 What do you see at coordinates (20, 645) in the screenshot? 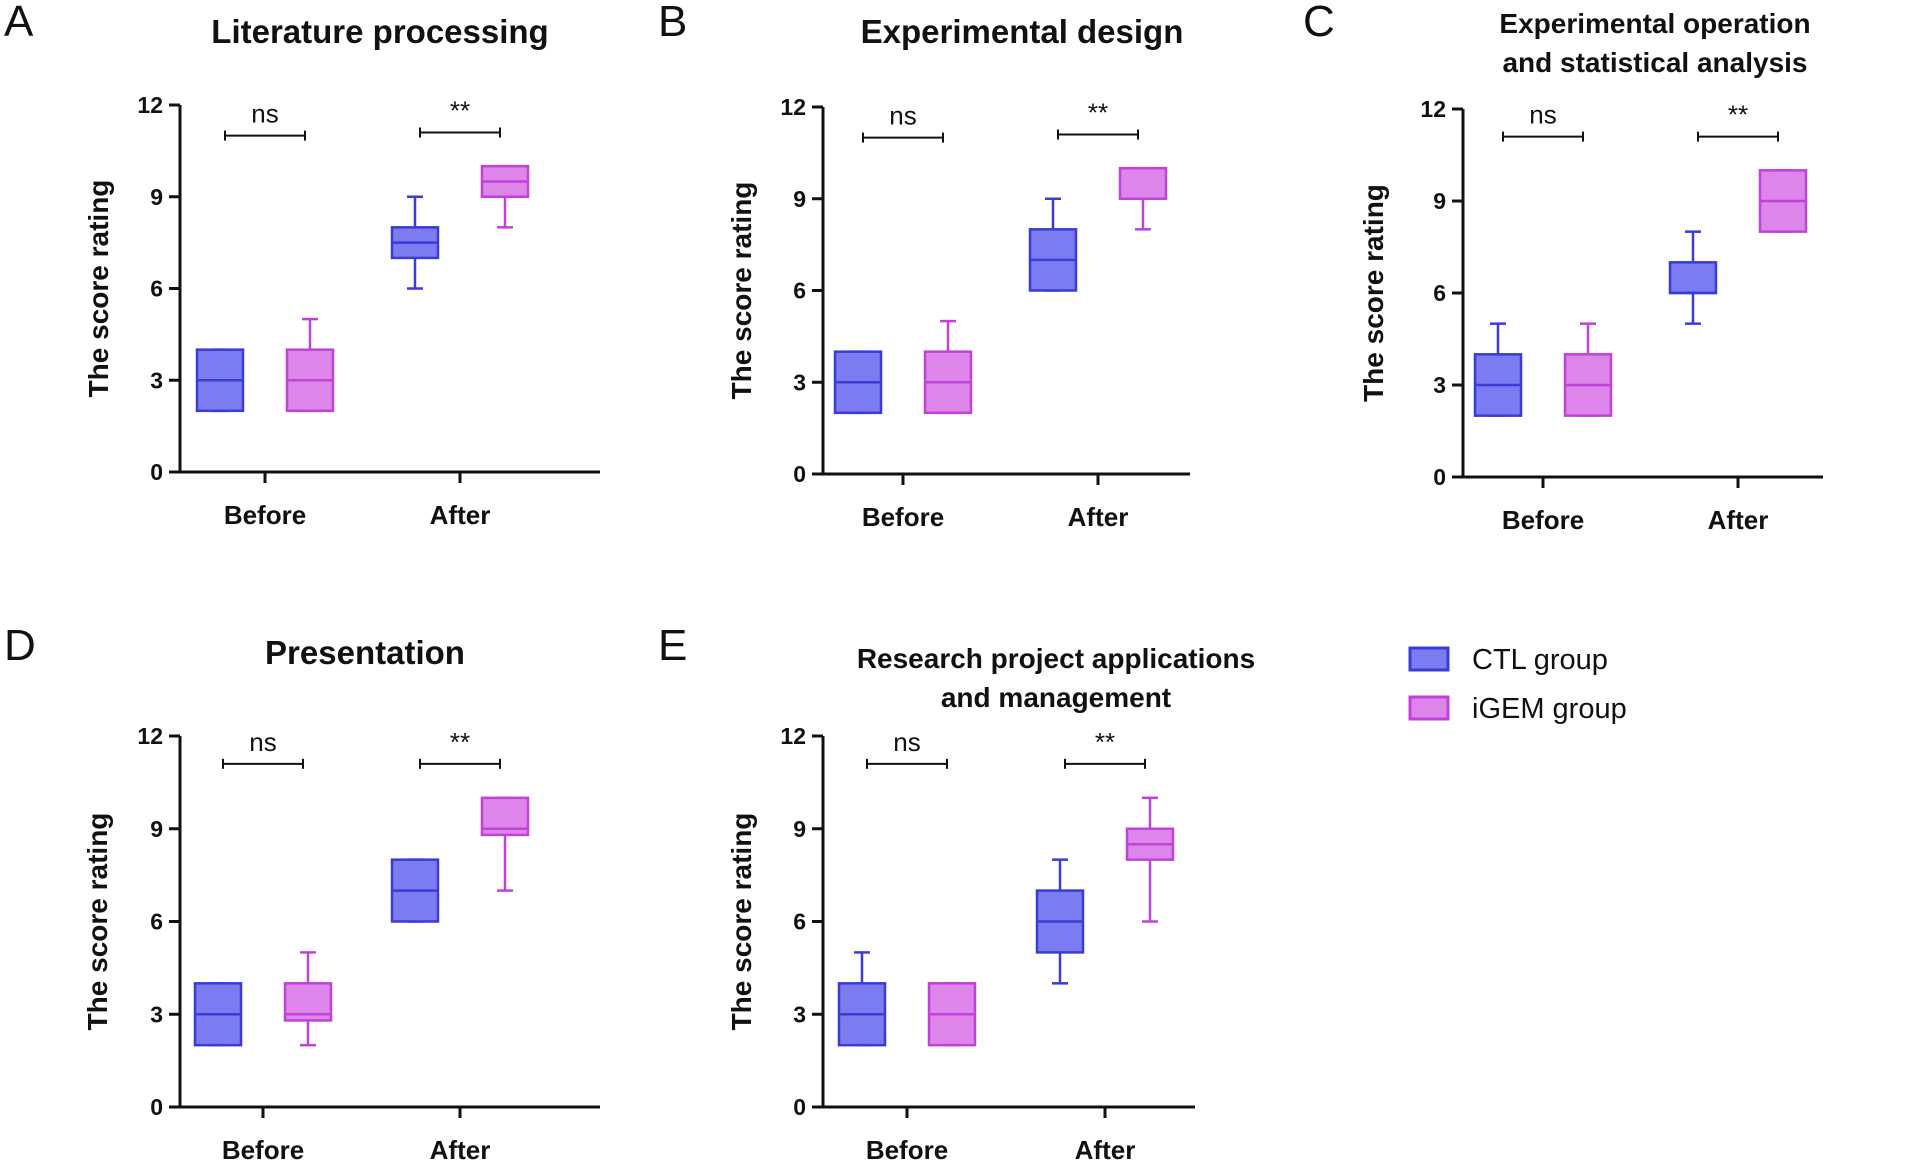
I see `panel-letter: D` at bounding box center [20, 645].